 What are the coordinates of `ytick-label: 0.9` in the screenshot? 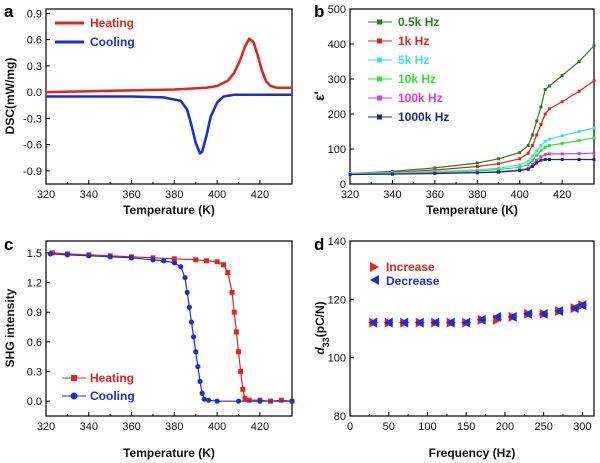 It's located at (34, 14).